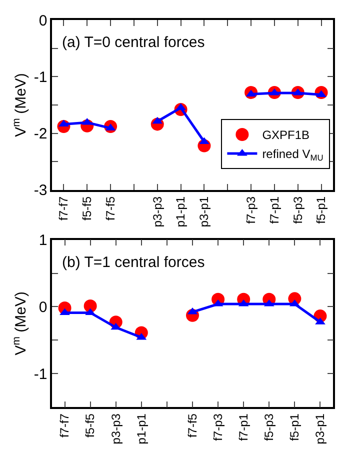 This screenshot has height=452, width=340. Describe the element at coordinates (41, 134) in the screenshot. I see `y-tick-label: -2` at that location.